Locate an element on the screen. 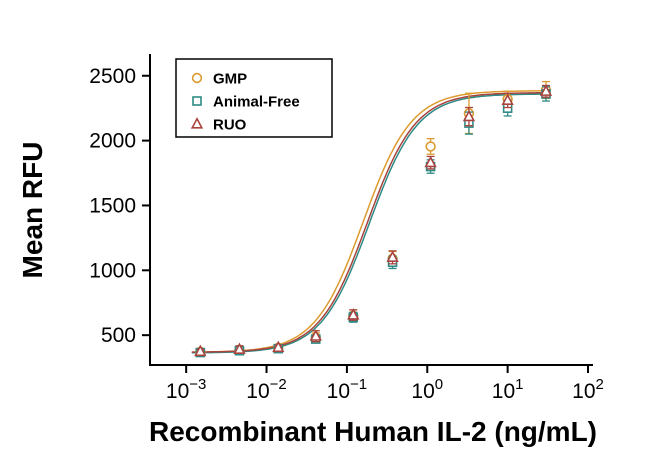 This screenshot has width=650, height=459. svg-text: 2500 is located at coordinates (112, 76).